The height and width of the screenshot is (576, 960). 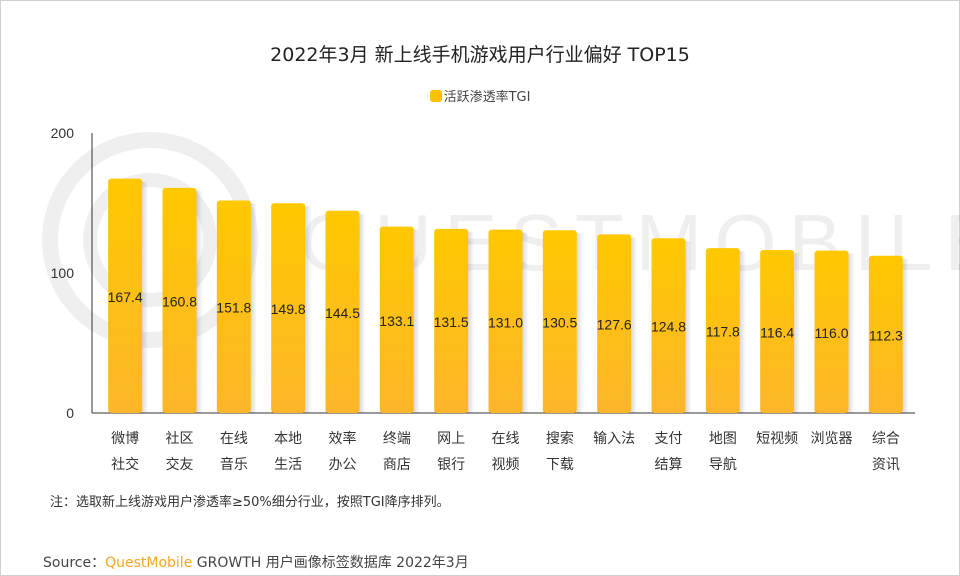 What do you see at coordinates (832, 439) in the screenshot?
I see `x-tick-label: 浏览器` at bounding box center [832, 439].